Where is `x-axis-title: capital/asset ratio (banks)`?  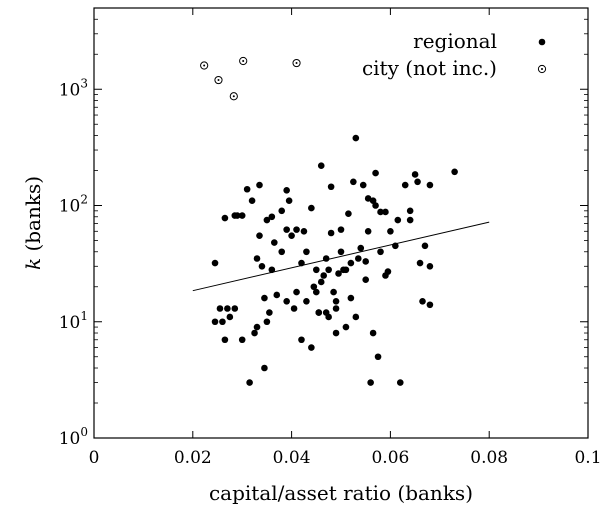 x-axis-title: capital/asset ratio (banks) is located at coordinates (341, 493).